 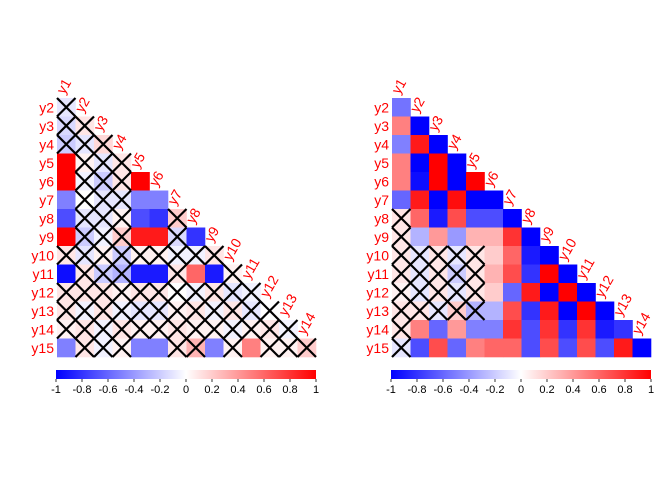 What do you see at coordinates (46, 237) in the screenshot?
I see `row-label: y9` at bounding box center [46, 237].